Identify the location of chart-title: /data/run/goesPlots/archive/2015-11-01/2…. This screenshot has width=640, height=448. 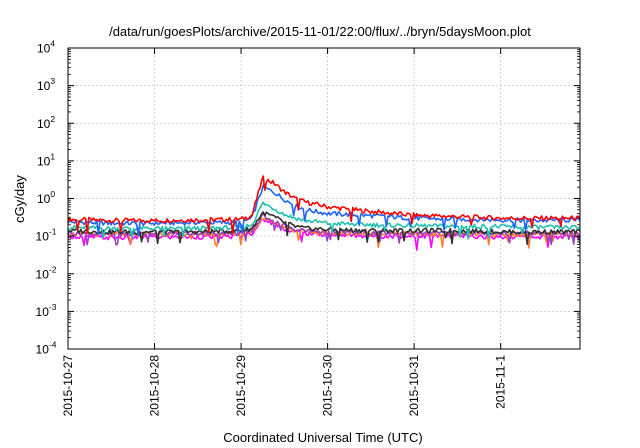
(320, 31).